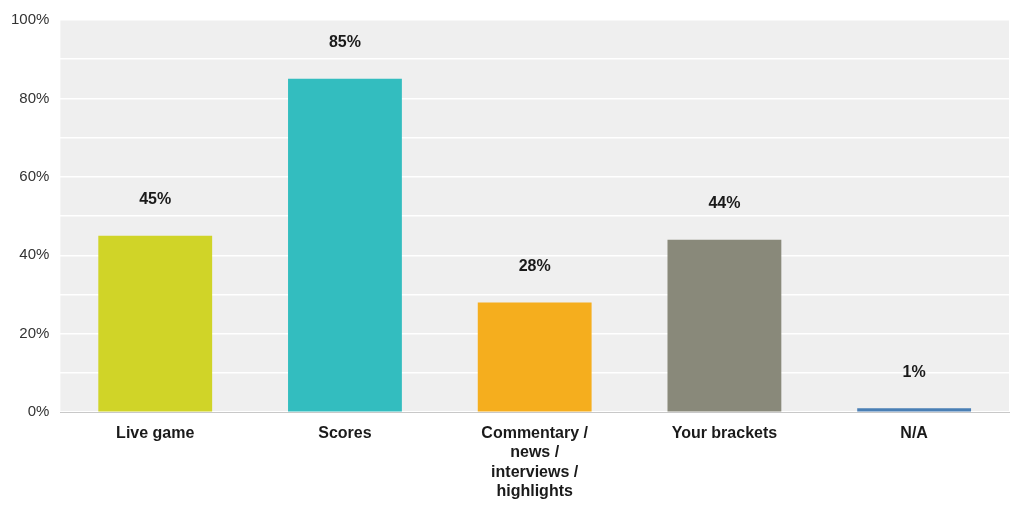  Describe the element at coordinates (534, 265) in the screenshot. I see `data-label: 28%` at that location.